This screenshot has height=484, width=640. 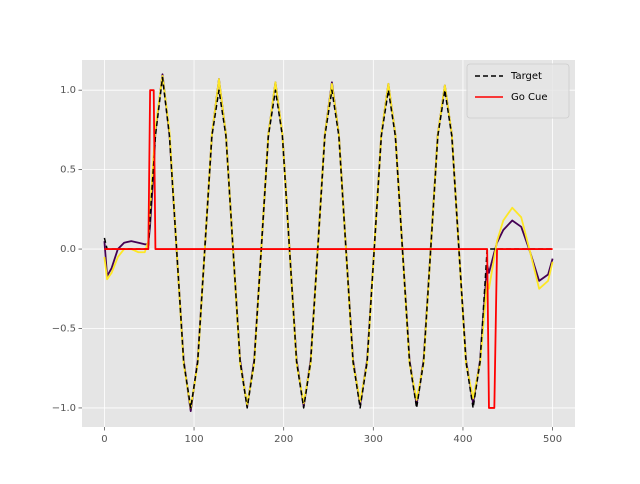 What do you see at coordinates (68, 249) in the screenshot?
I see `y-tick-label: 0.0` at bounding box center [68, 249].